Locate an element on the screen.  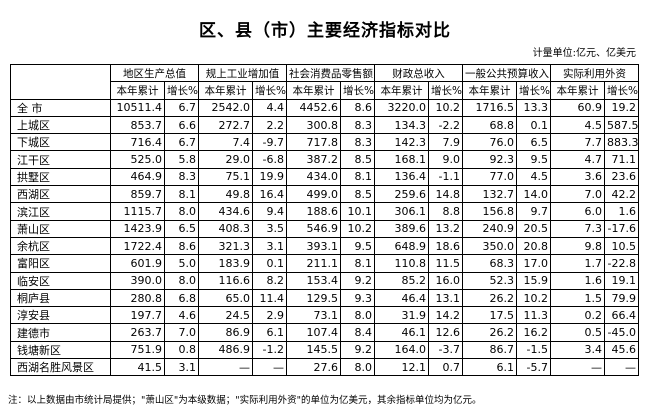
table-cell: -1.1 is located at coordinates (445, 177).